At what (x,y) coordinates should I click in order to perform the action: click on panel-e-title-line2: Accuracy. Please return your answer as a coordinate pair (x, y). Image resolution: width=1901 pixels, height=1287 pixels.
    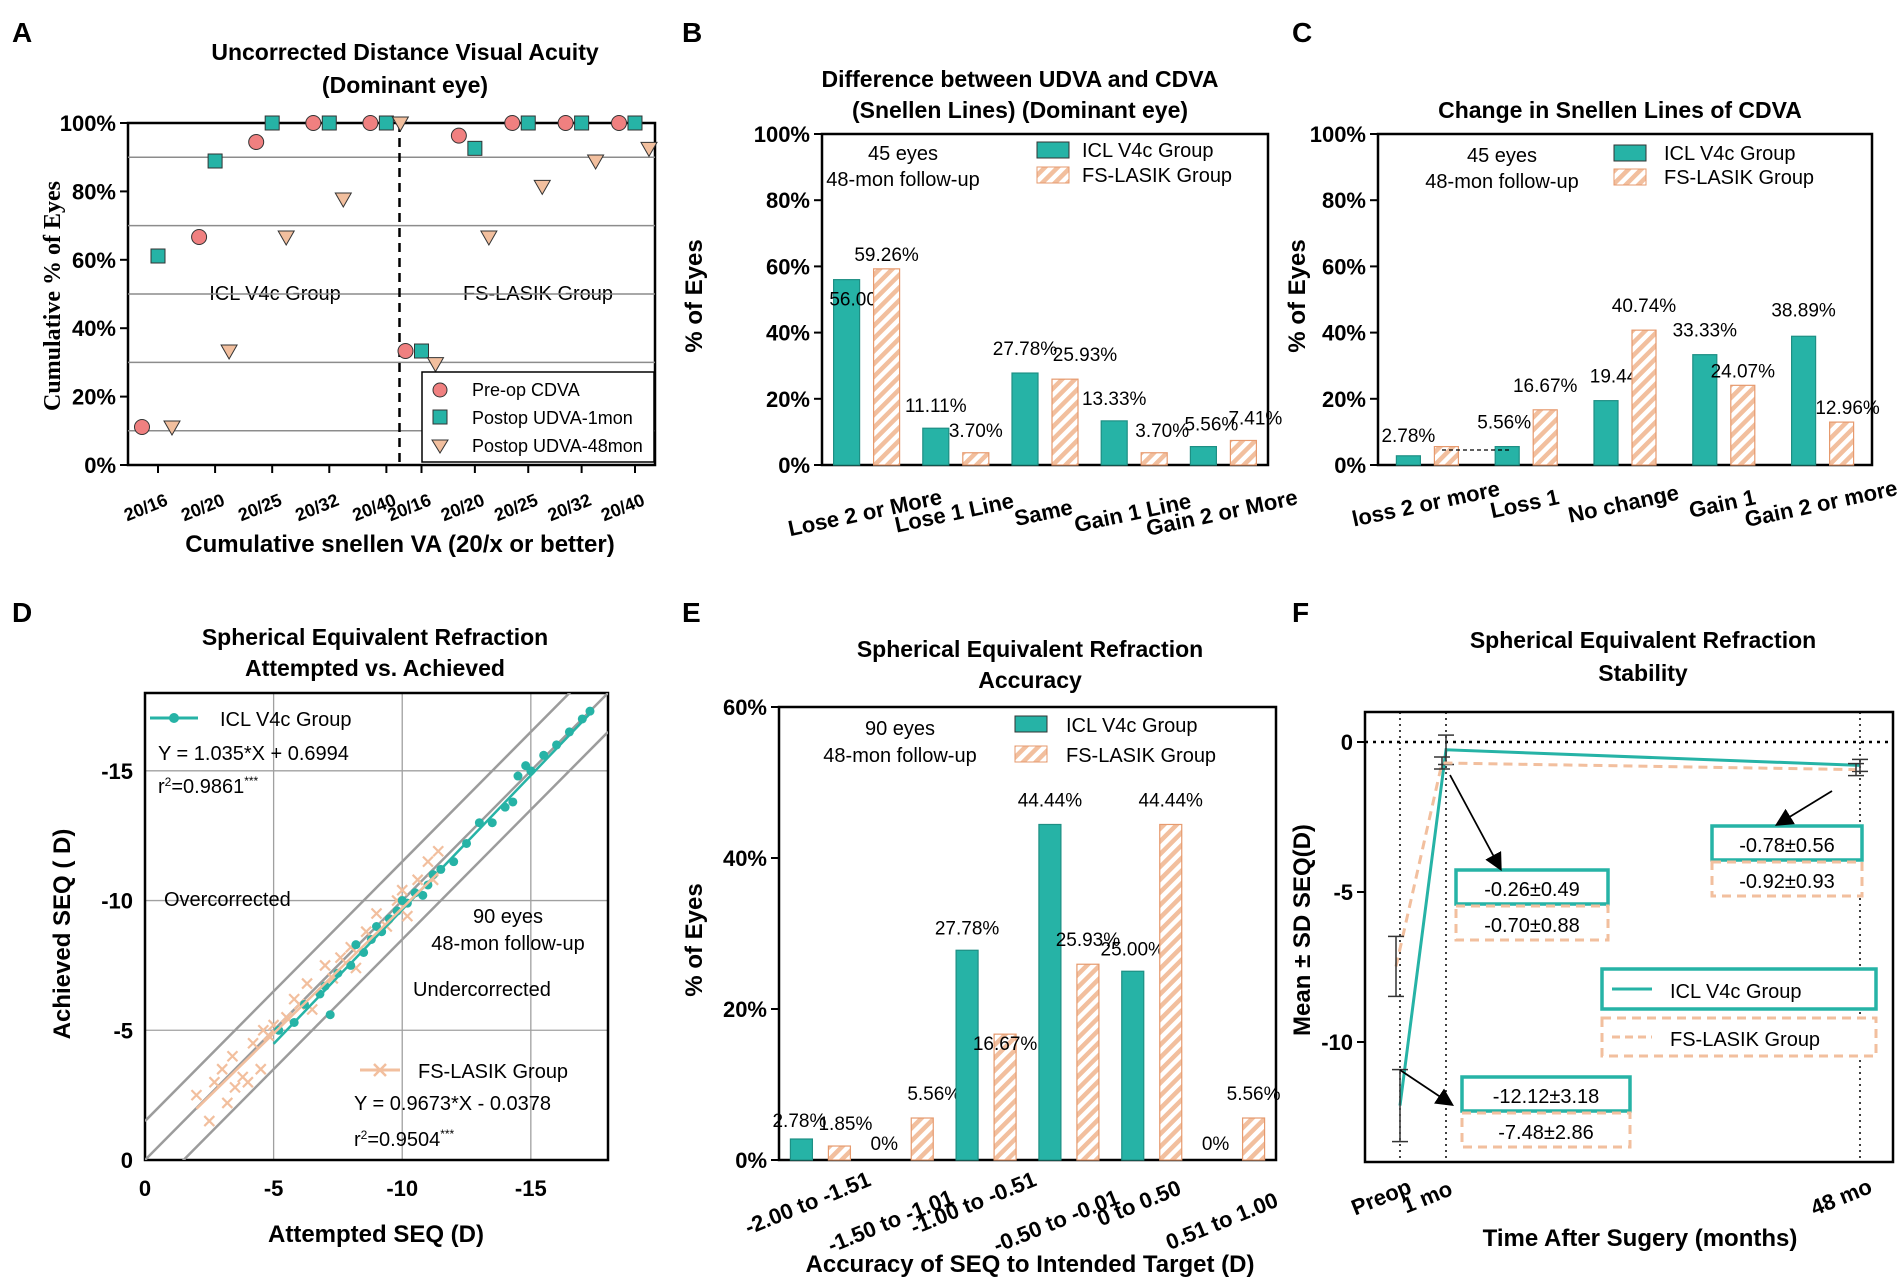
    Looking at the image, I should click on (1030, 680).